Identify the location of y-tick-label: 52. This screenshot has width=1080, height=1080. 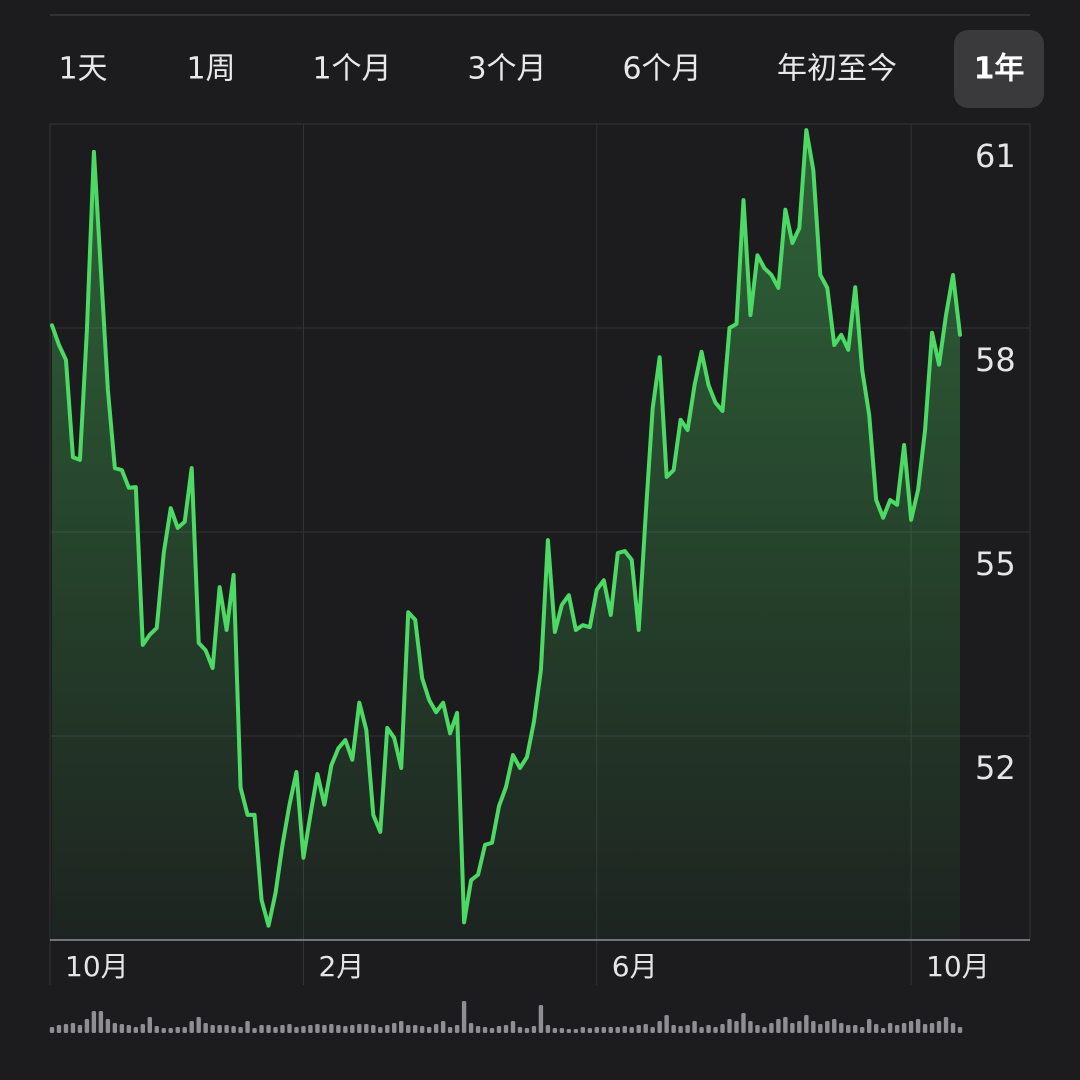
(995, 768).